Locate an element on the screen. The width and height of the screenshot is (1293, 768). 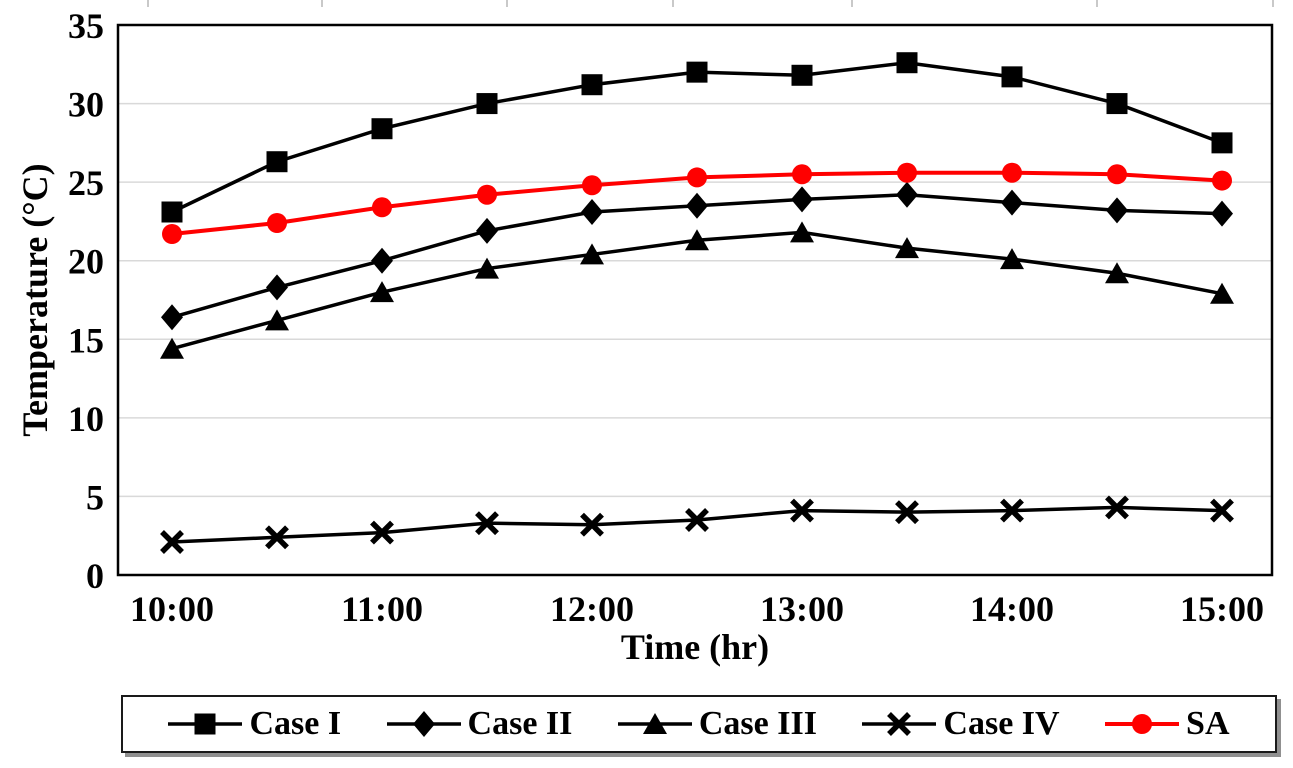
legend-marker-triangle-icon is located at coordinates (654, 723).